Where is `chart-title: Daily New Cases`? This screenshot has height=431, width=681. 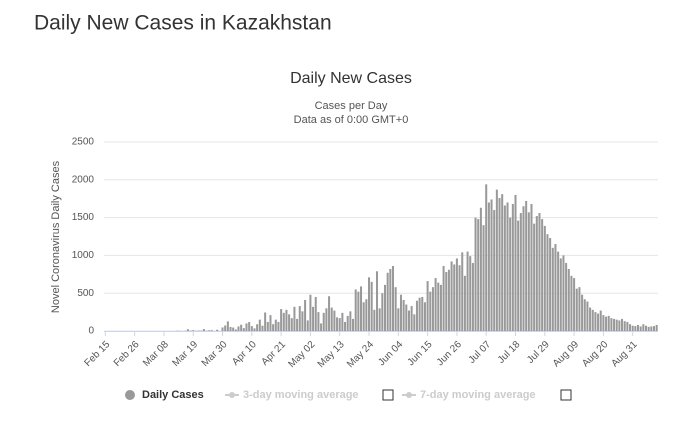 chart-title: Daily New Cases is located at coordinates (351, 78).